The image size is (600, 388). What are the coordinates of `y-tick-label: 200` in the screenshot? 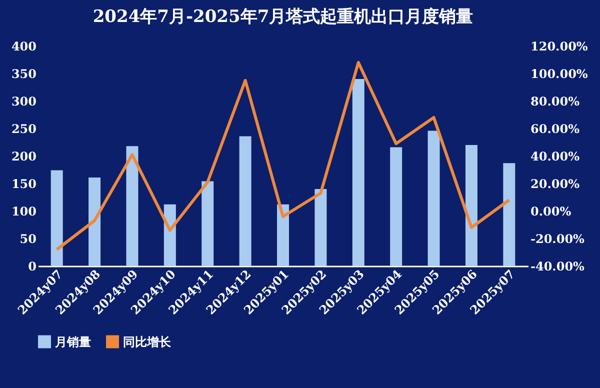 It's located at (23, 157).